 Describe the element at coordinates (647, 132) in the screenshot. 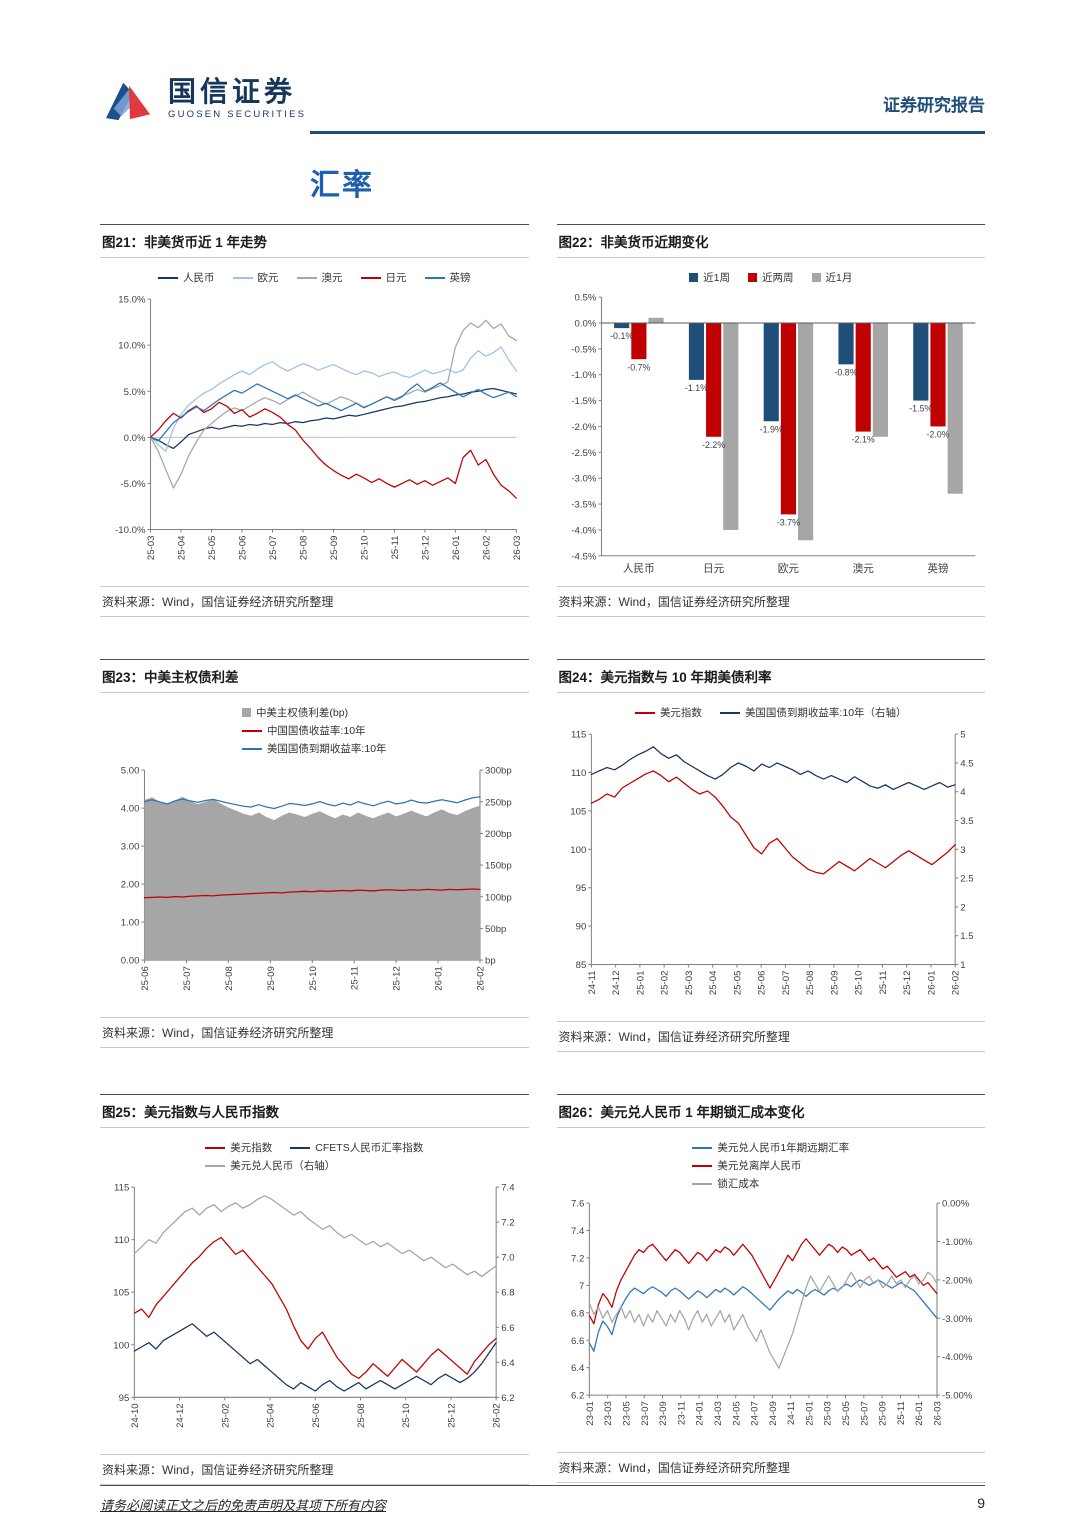

I see `header-divider` at that location.